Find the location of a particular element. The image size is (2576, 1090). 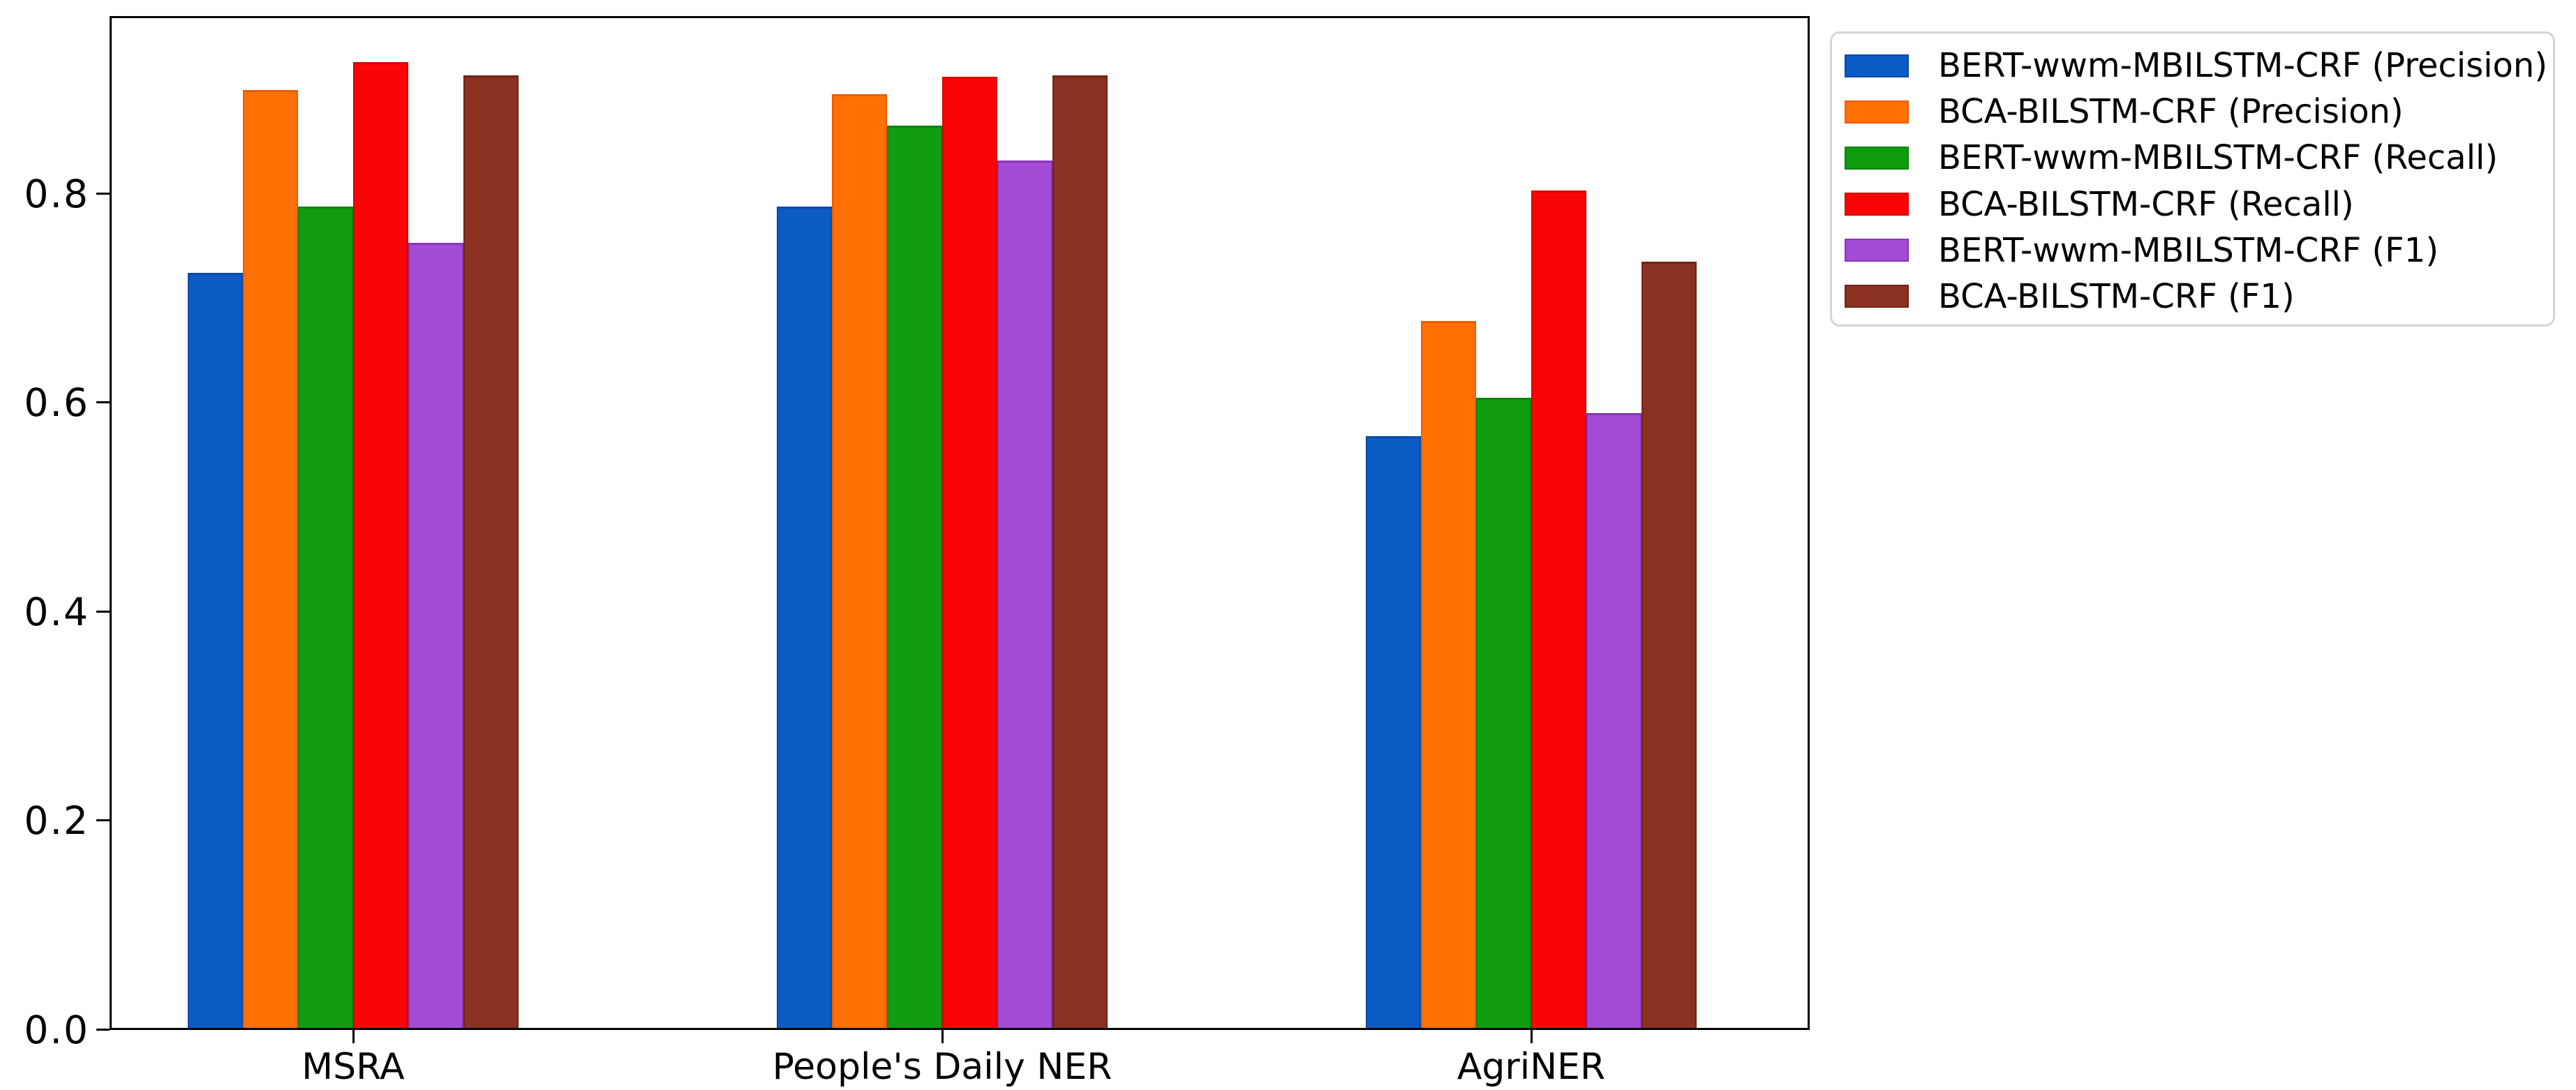

y-axis-tick-label: 0.8 is located at coordinates (56, 194).